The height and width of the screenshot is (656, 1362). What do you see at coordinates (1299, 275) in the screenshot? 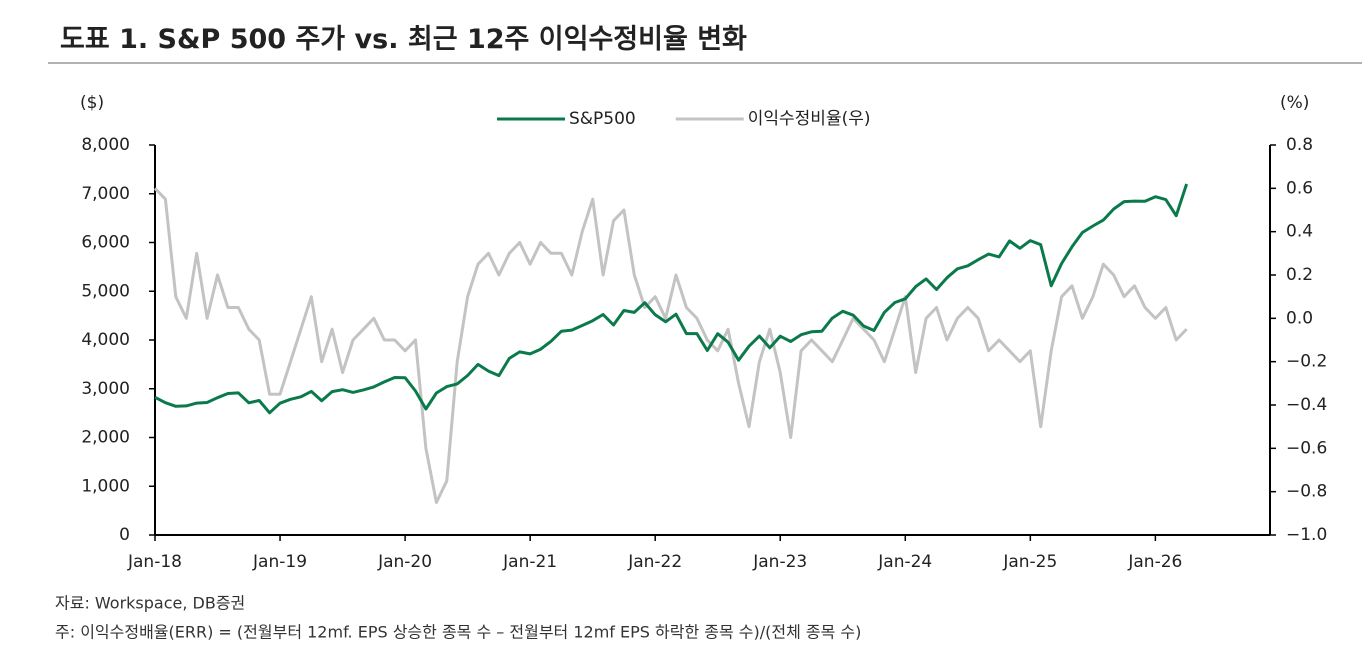
I see `y2-tick-label: 0.2` at bounding box center [1299, 275].